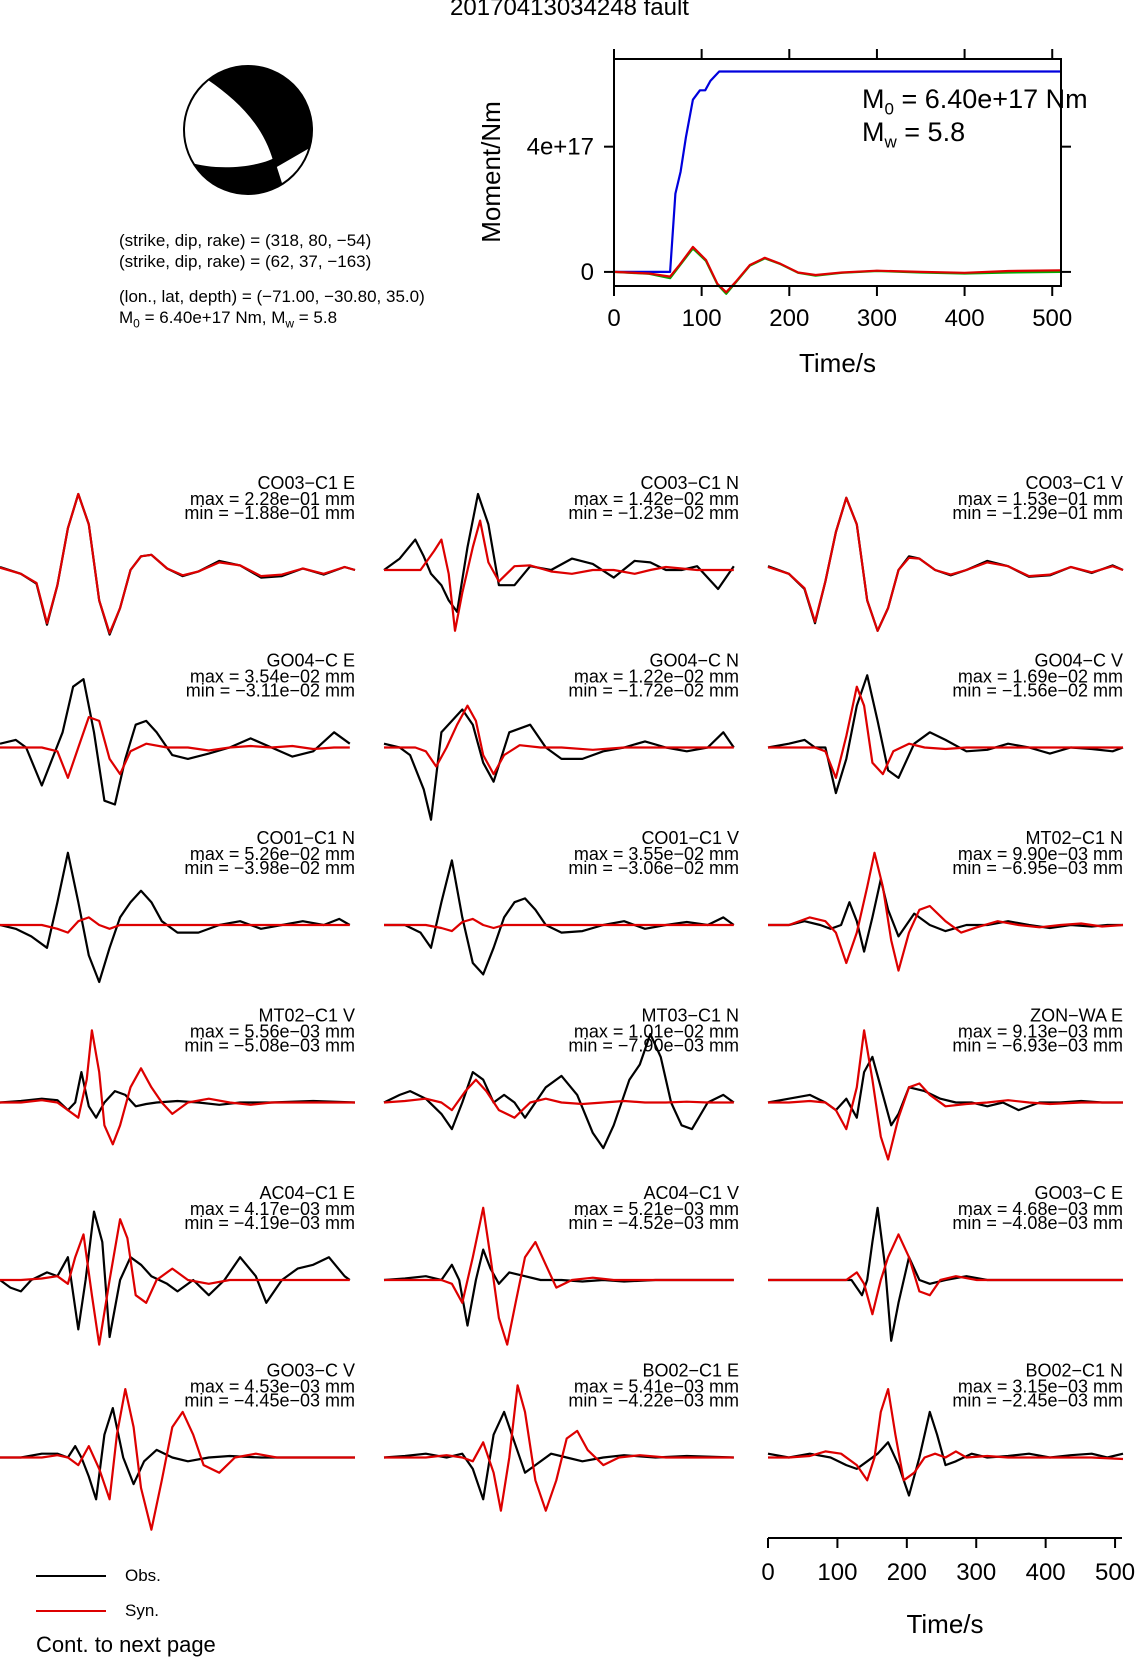 This screenshot has width=1139, height=1661. What do you see at coordinates (1037, 1046) in the screenshot?
I see `station-min: min = −6.93e−03 mm` at bounding box center [1037, 1046].